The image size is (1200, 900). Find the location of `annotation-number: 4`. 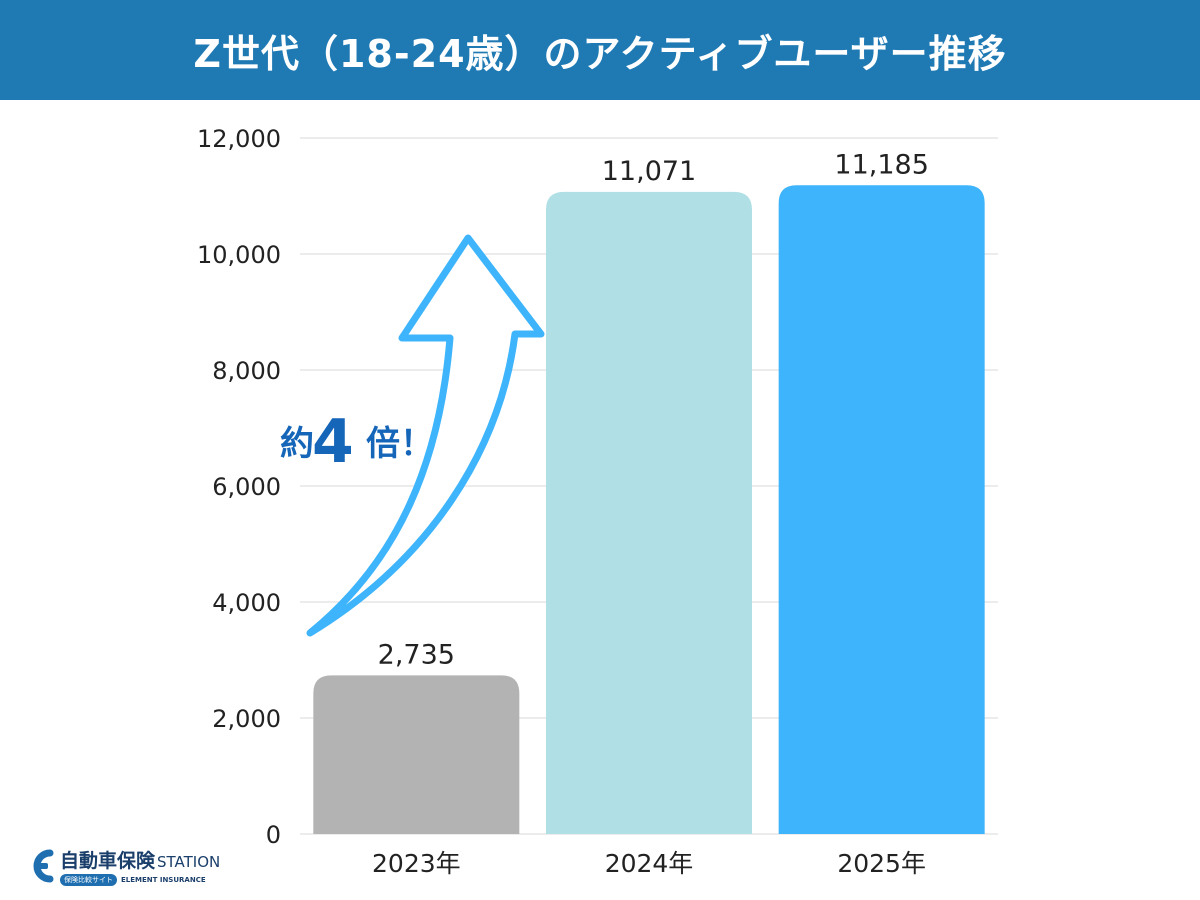

annotation-number: 4 is located at coordinates (333, 442).